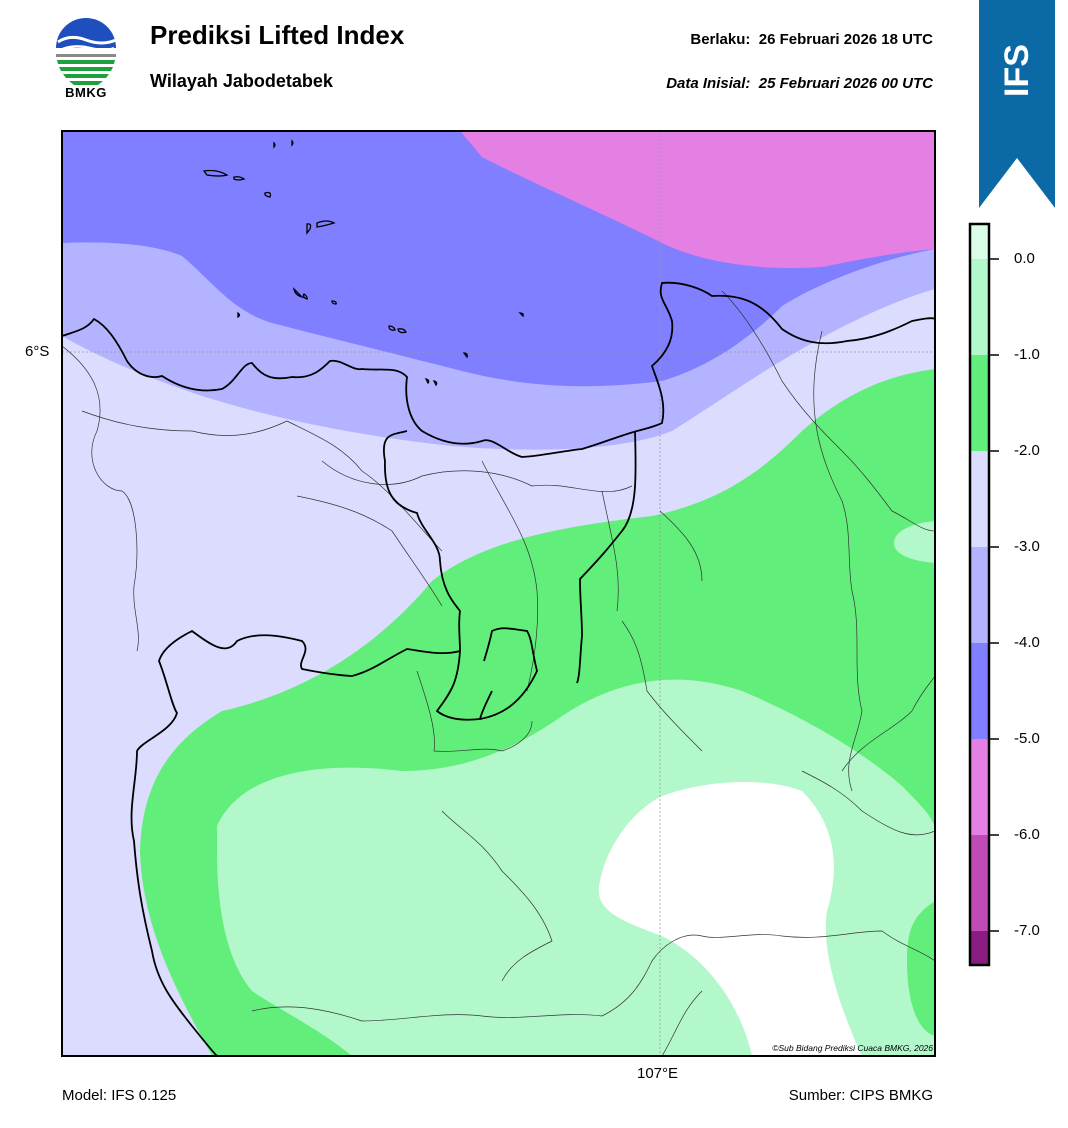  I want to click on valid-time: Berlaku: 26 Februari 2026 18 UTC, so click(811, 39).